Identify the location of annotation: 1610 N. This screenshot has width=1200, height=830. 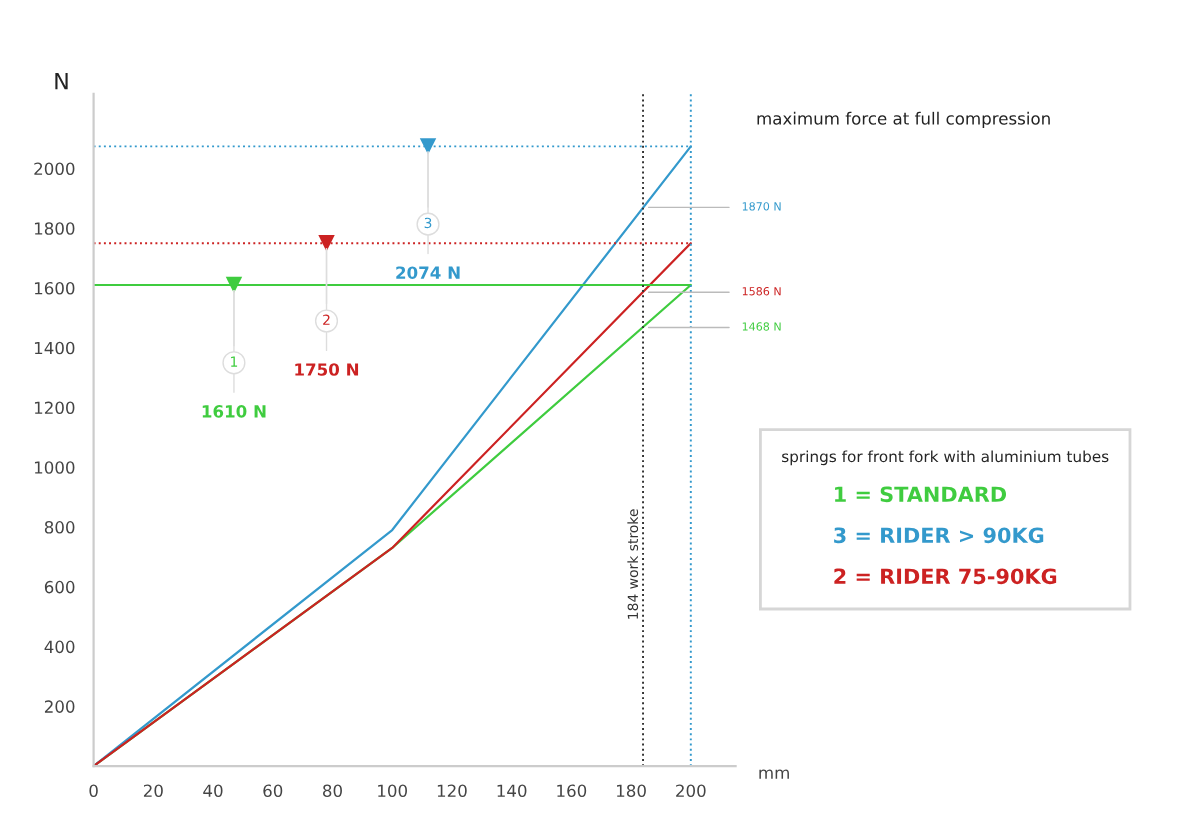
(234, 411).